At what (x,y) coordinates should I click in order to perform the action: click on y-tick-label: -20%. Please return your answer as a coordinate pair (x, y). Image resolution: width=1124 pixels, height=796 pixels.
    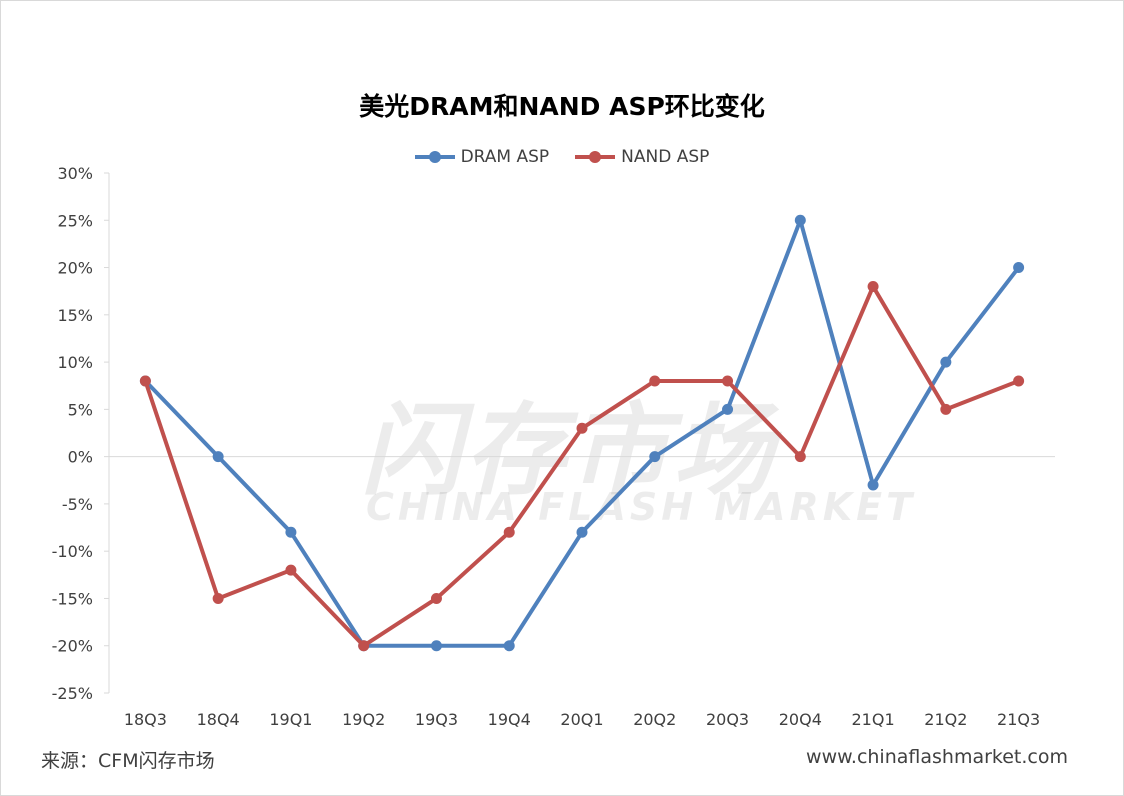
    Looking at the image, I should click on (72, 646).